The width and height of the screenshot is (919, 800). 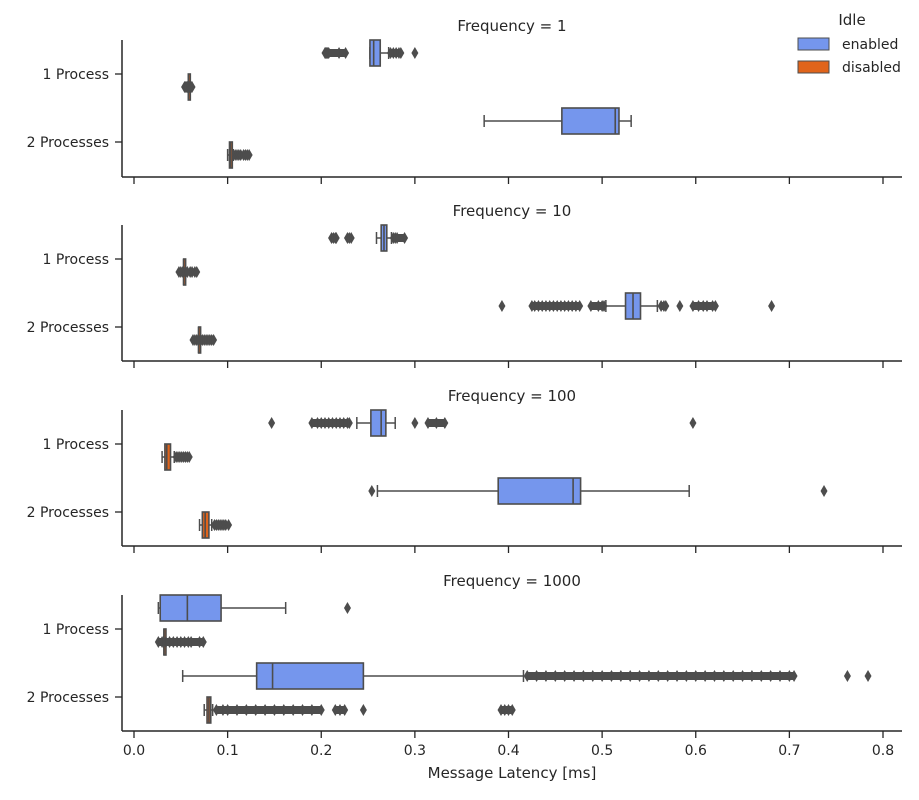 I want to click on x-tick-label: 0.3, so click(x=415, y=751).